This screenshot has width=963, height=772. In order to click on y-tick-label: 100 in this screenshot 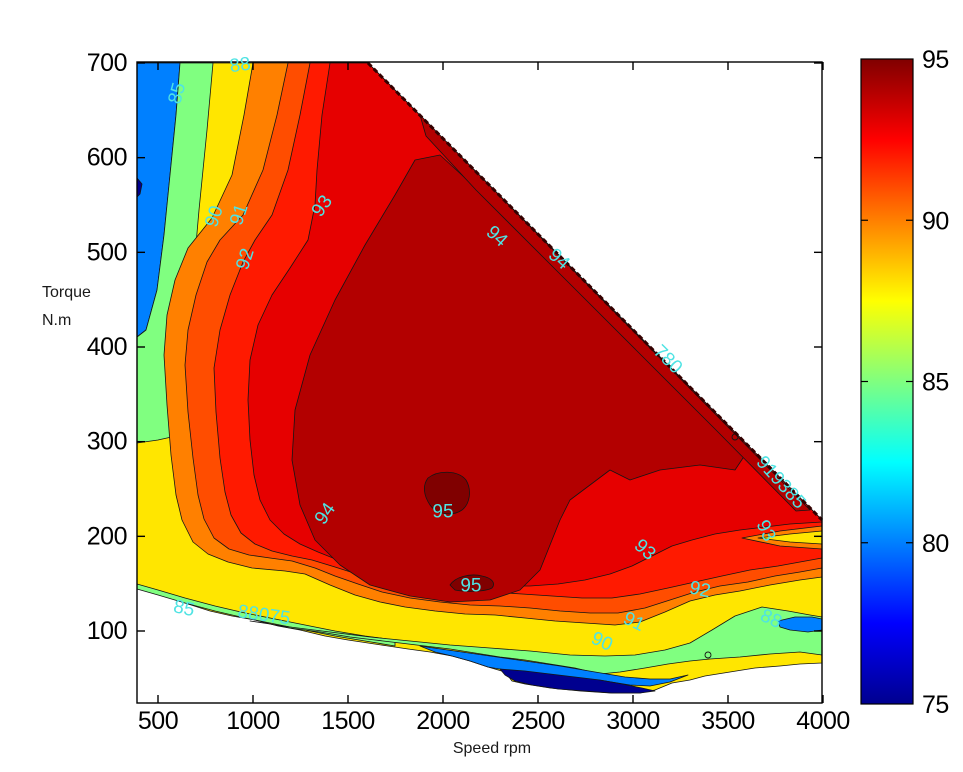, I will do `click(107, 631)`.